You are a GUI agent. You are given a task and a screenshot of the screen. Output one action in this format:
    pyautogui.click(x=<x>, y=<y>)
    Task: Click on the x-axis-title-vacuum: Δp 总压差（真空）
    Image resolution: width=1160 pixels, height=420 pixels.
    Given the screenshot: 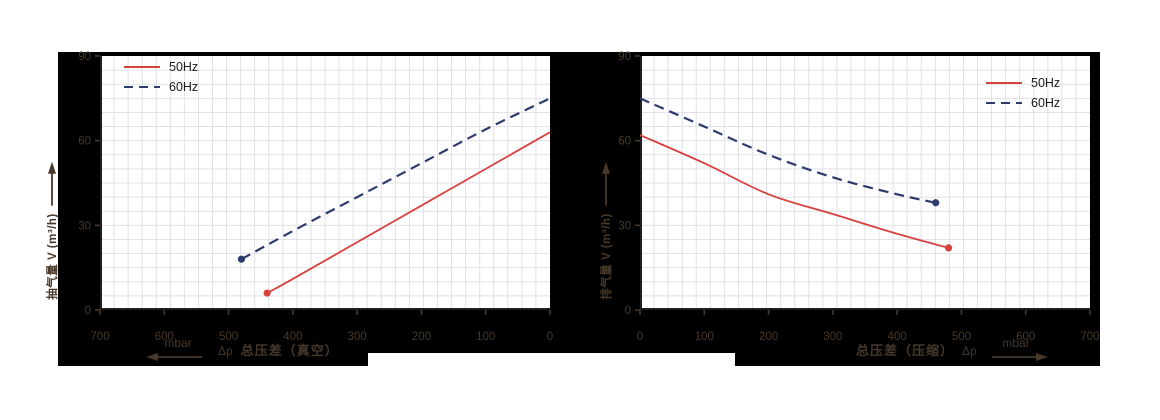 What is the action you would take?
    pyautogui.click(x=278, y=349)
    